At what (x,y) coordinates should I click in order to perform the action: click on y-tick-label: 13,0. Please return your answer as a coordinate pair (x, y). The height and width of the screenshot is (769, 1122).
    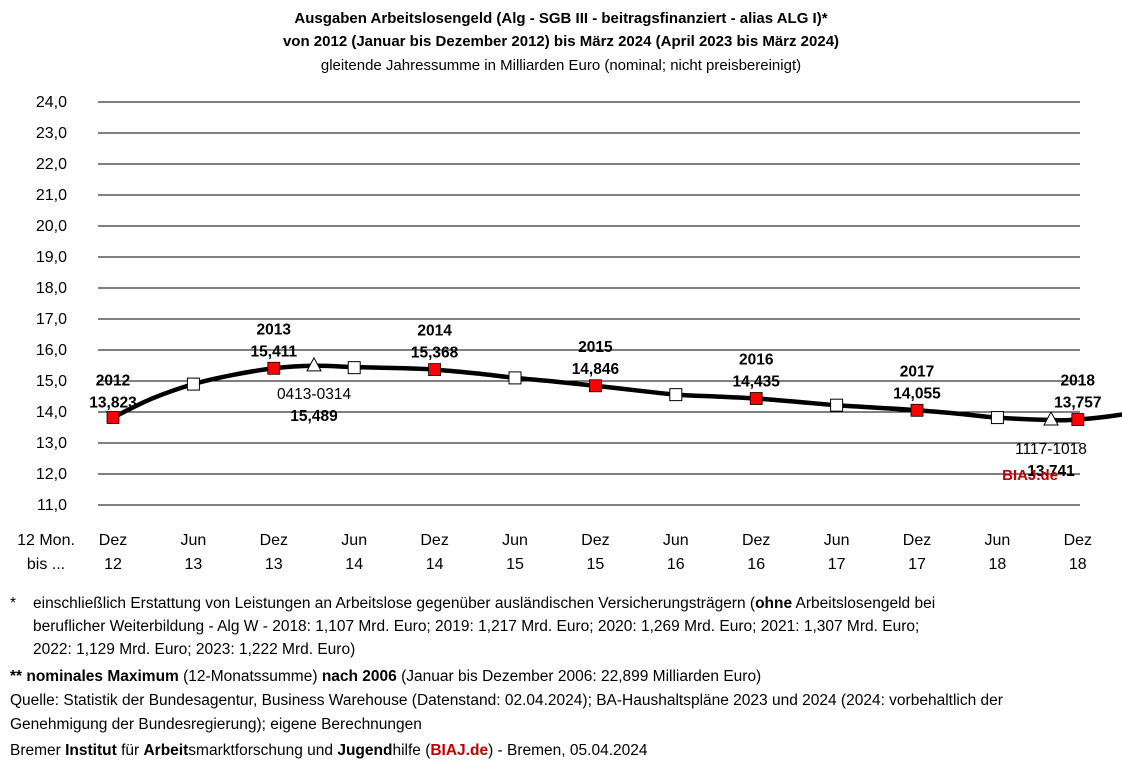
    Looking at the image, I should click on (51, 443).